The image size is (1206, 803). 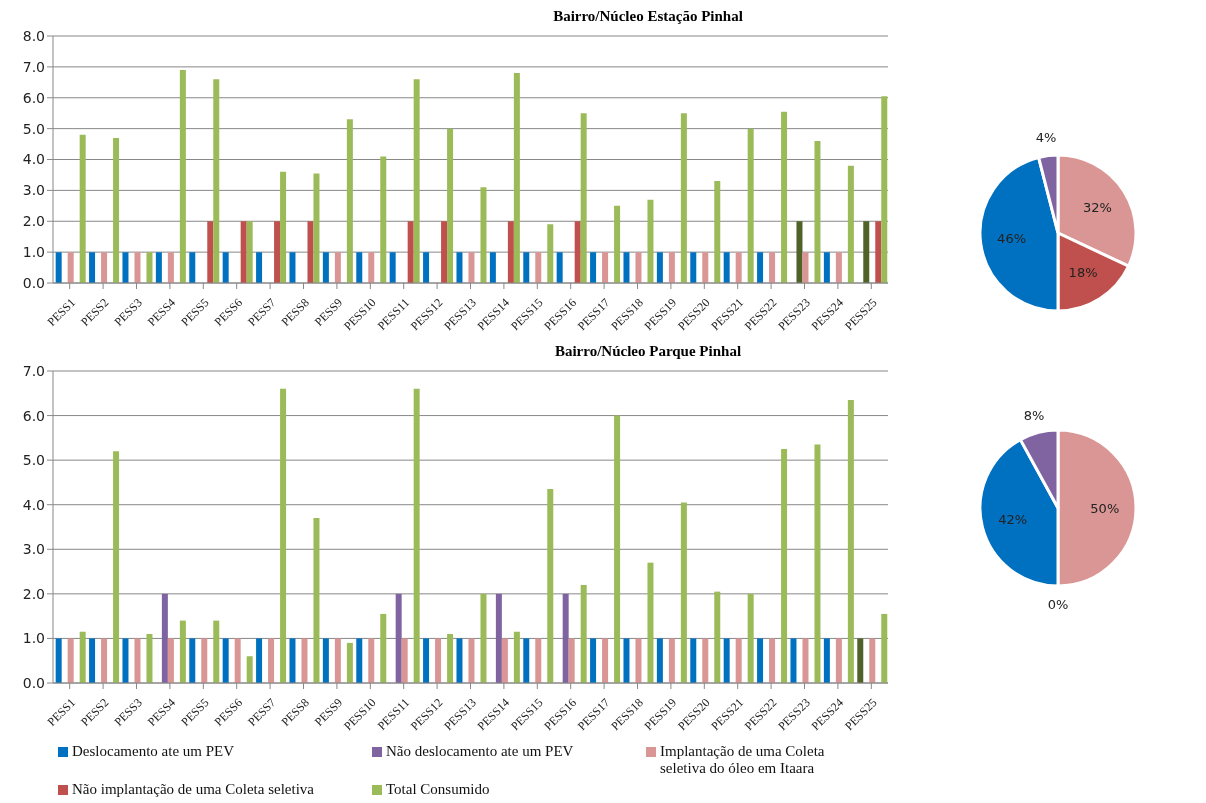 I want to click on legend-label: Deslocamento ate um PEV, so click(x=153, y=751).